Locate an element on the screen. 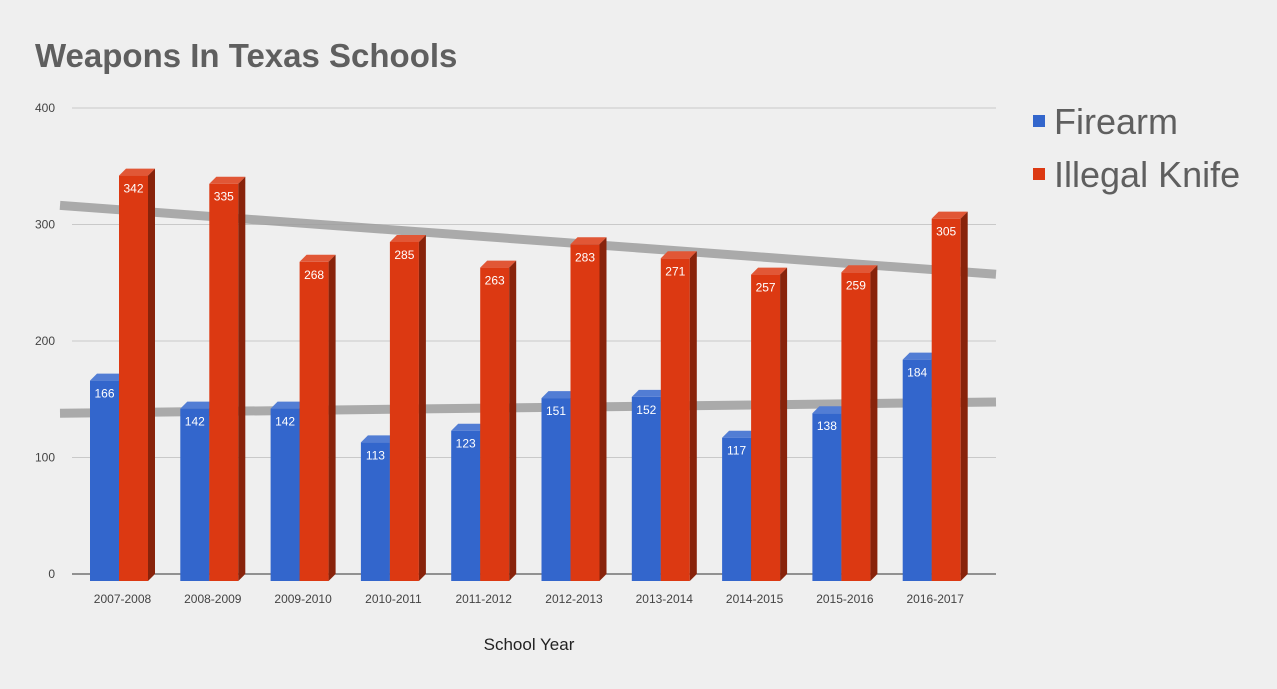  bar-illegal-knife: 263 is located at coordinates (498, 420).